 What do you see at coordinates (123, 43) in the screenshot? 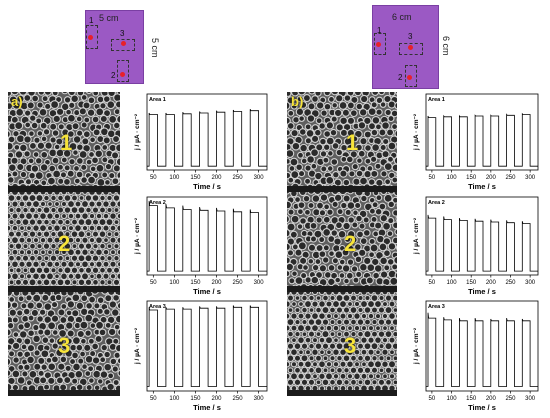
I see `sample-a-area-3-dot` at bounding box center [123, 43].